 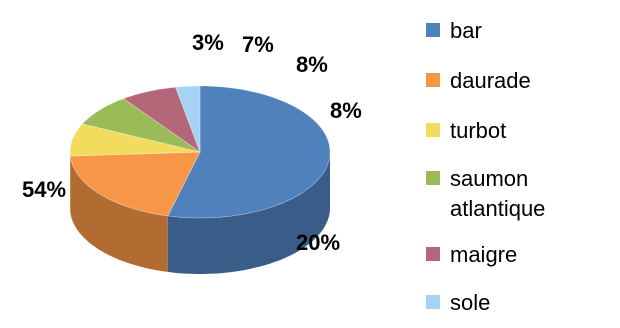 I want to click on data-label-turbot: 8%, so click(x=346, y=110).